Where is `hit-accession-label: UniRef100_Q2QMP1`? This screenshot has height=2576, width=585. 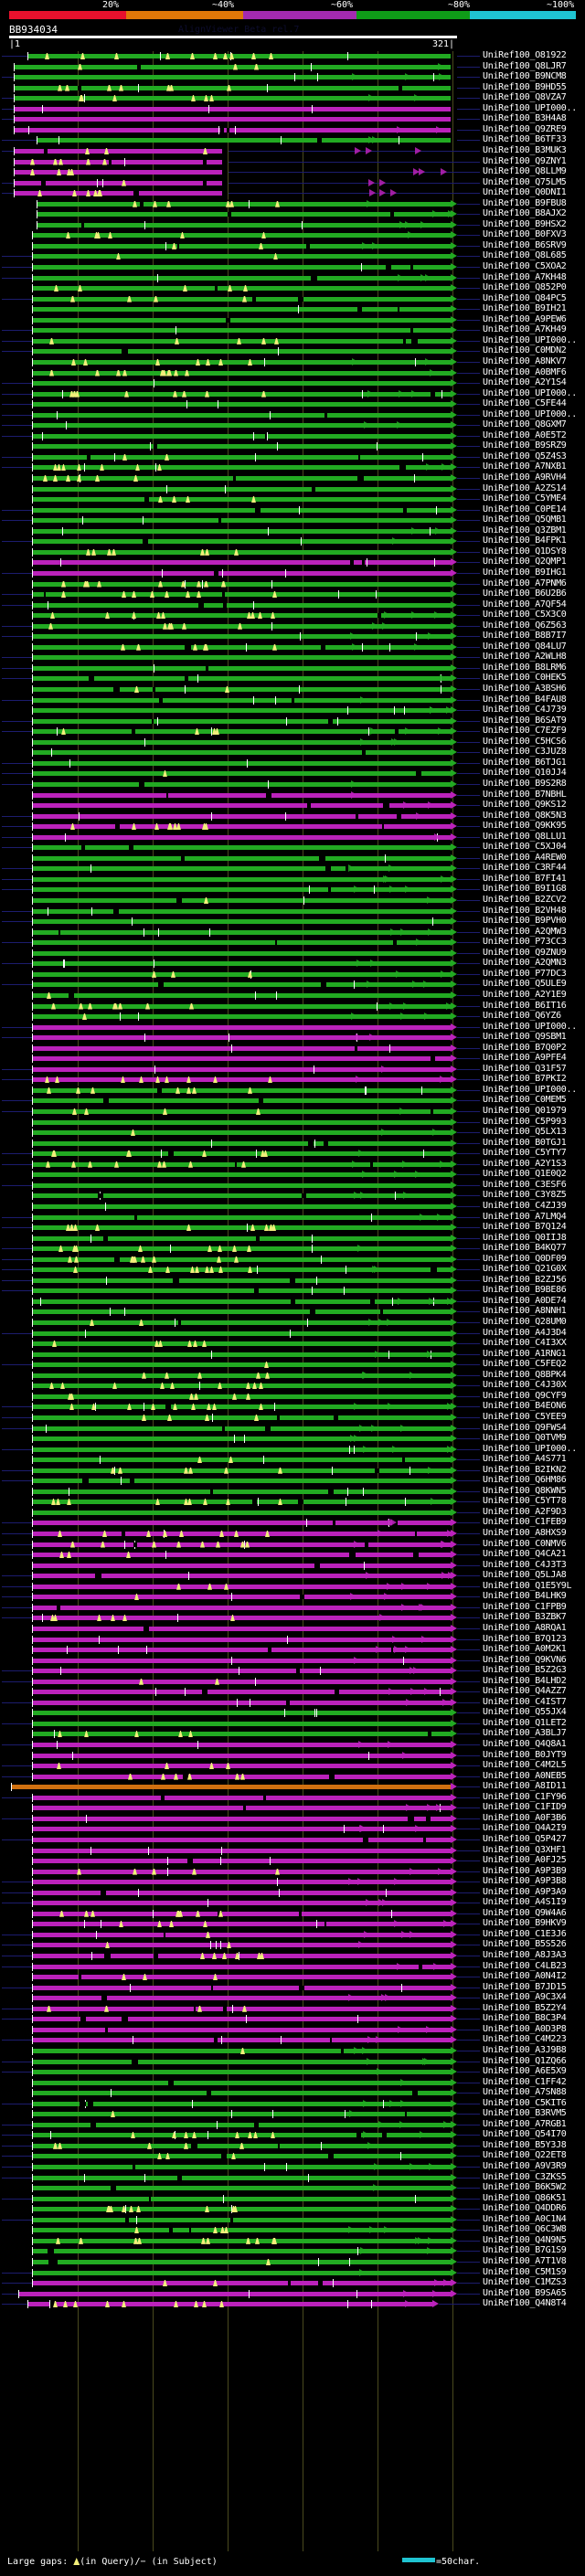
hit-accession-label: UniRef100_Q2QMP1 is located at coordinates (525, 562).